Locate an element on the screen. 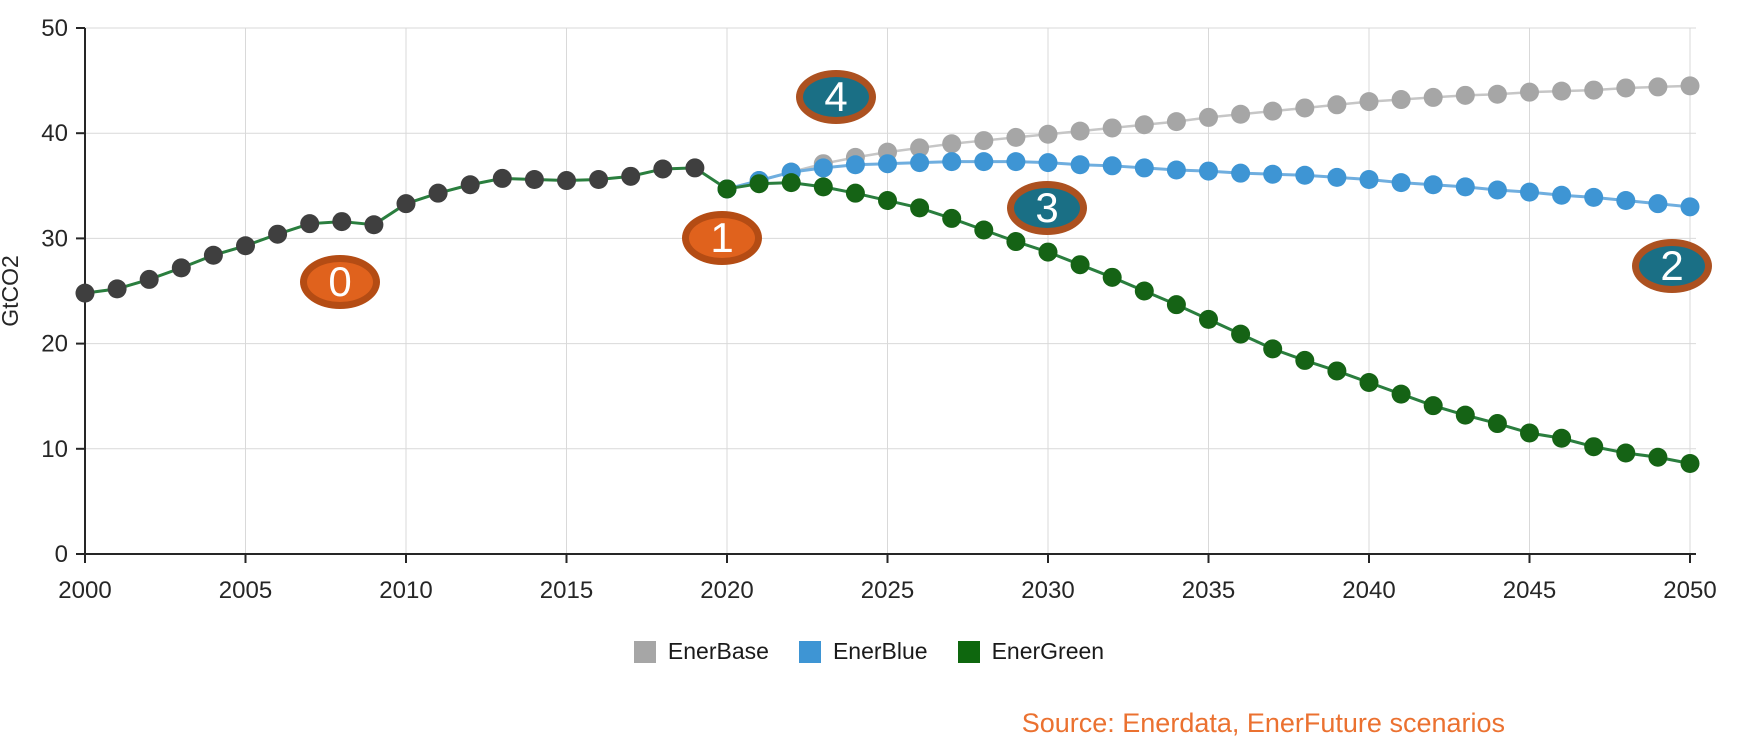 The image size is (1738, 752). x-tick-label: 2025 is located at coordinates (887, 590).